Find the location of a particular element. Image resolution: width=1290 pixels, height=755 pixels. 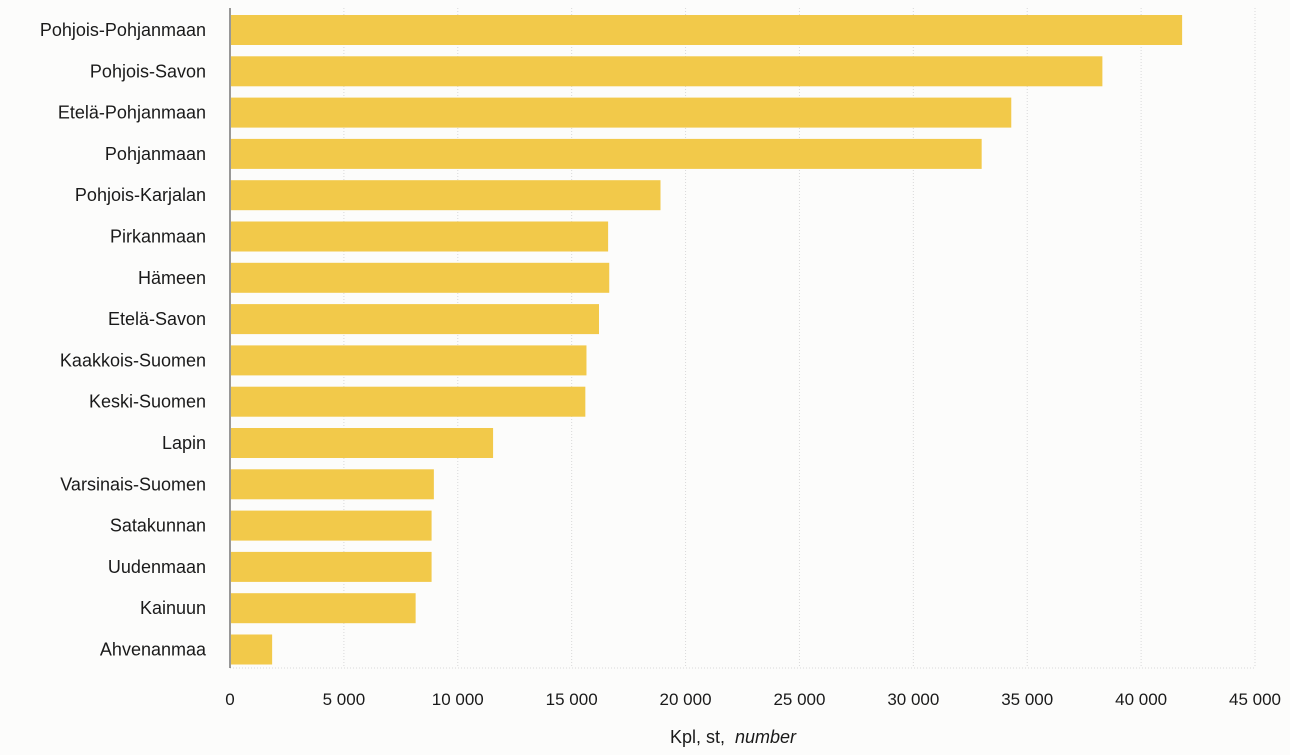

category-label: Pohjois-Savon is located at coordinates (148, 71).